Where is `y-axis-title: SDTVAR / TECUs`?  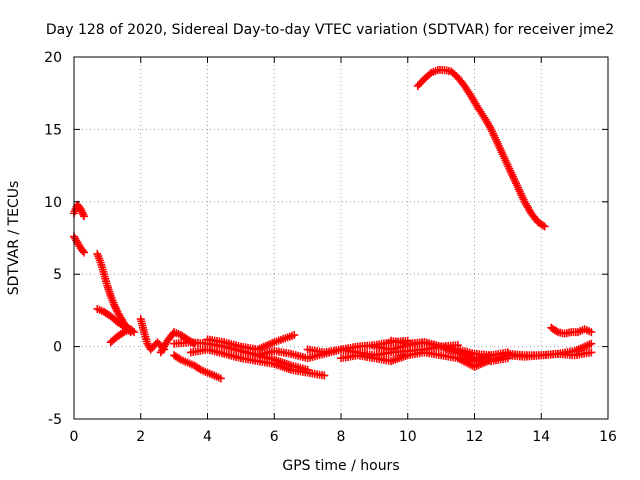
y-axis-title: SDTVAR / TECUs is located at coordinates (14, 238).